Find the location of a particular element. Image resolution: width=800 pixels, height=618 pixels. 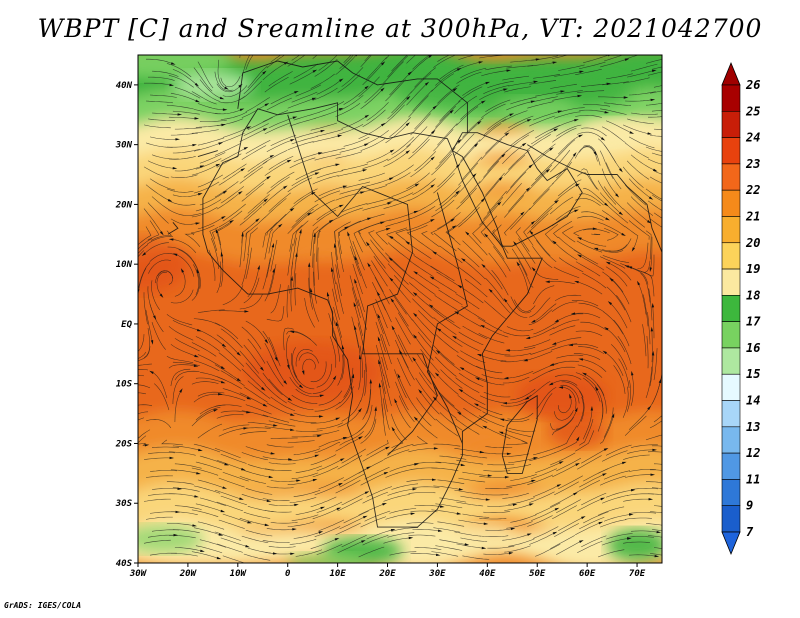

lon-tick-label: 10W is located at coordinates (239, 574).